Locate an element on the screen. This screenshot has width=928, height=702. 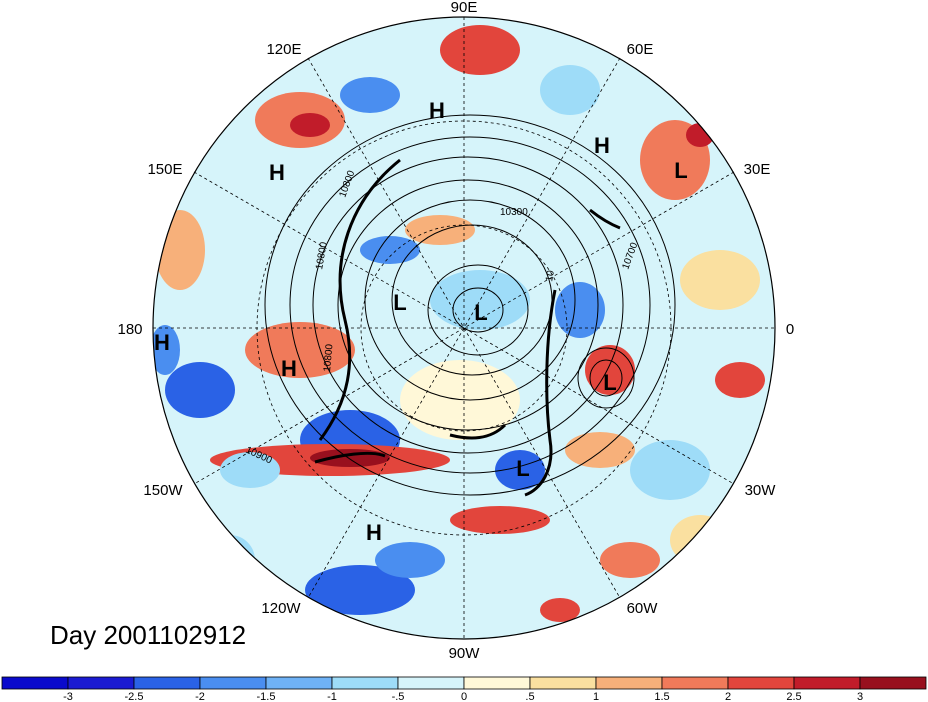
colorbar-labels: -3 -2.5 -2 -1.5 -1 -.5 0 .5 1 1.5 2 2.5 3 is located at coordinates (463, 696).